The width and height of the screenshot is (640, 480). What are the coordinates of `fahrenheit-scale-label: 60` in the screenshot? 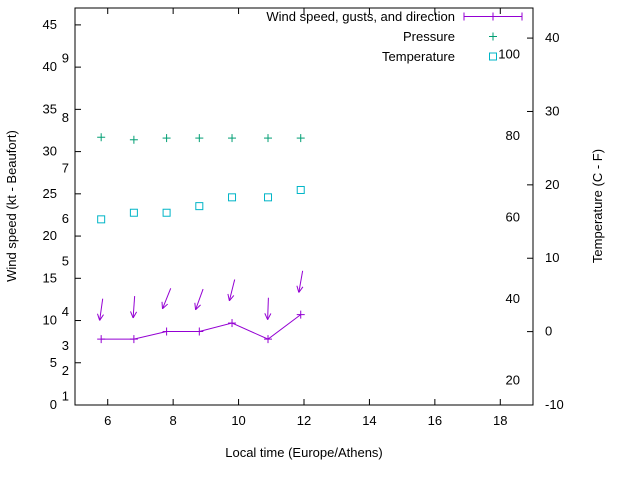 It's located at (513, 216).